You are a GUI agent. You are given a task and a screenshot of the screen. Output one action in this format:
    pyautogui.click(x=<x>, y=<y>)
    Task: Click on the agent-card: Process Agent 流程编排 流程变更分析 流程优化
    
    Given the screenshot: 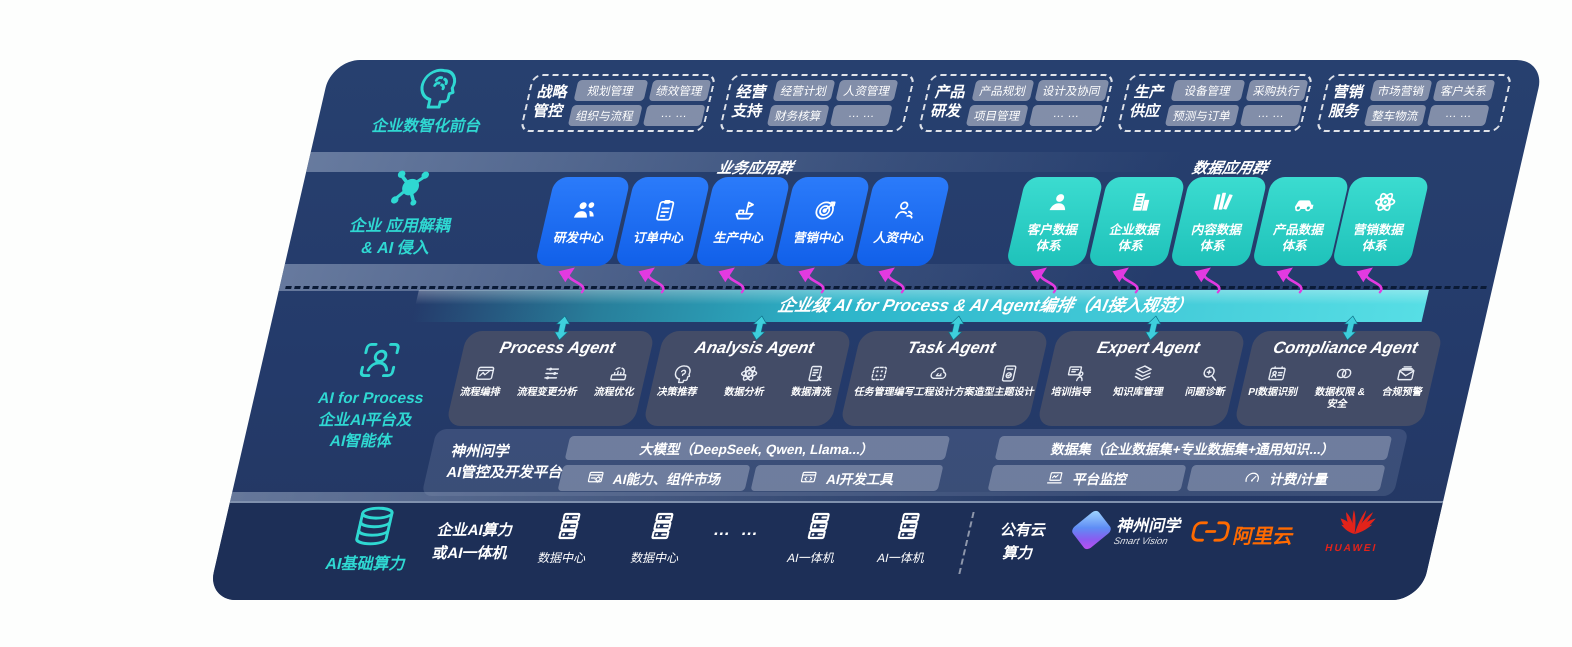 What is the action you would take?
    pyautogui.click(x=550, y=378)
    